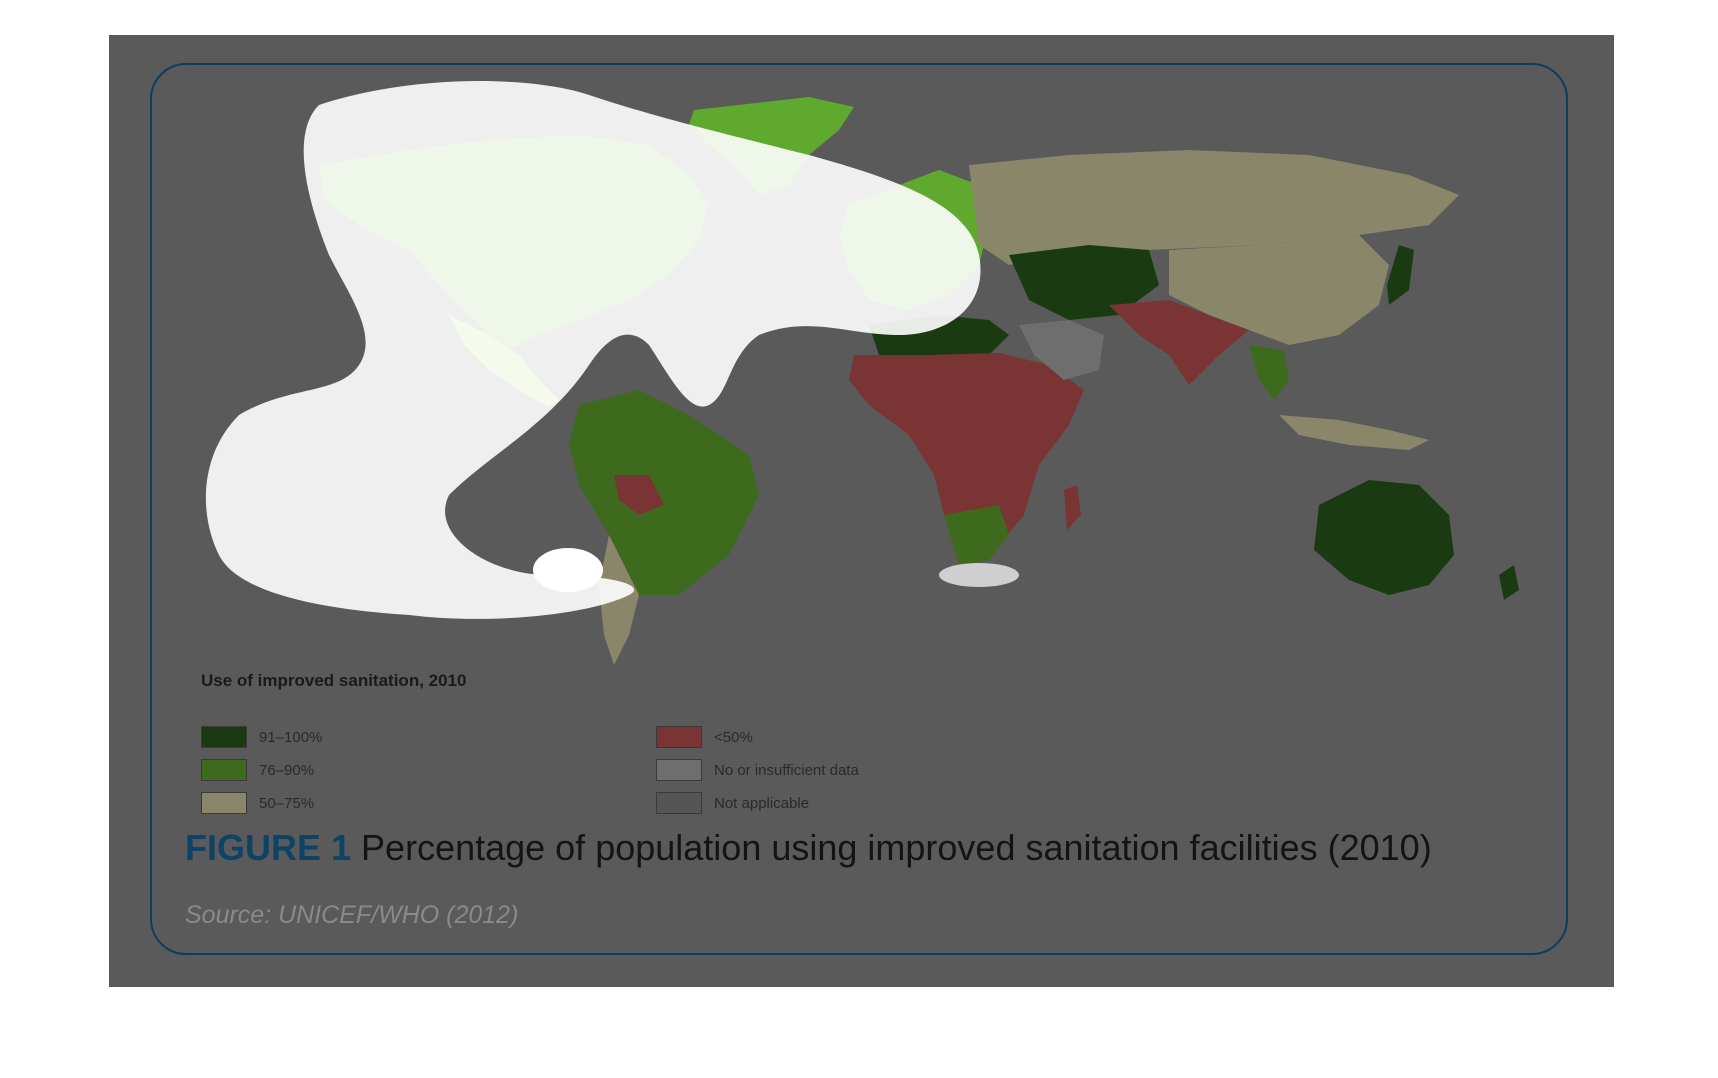 The height and width of the screenshot is (1078, 1718). What do you see at coordinates (1061, 350) in the screenshot?
I see `region-middle-east` at bounding box center [1061, 350].